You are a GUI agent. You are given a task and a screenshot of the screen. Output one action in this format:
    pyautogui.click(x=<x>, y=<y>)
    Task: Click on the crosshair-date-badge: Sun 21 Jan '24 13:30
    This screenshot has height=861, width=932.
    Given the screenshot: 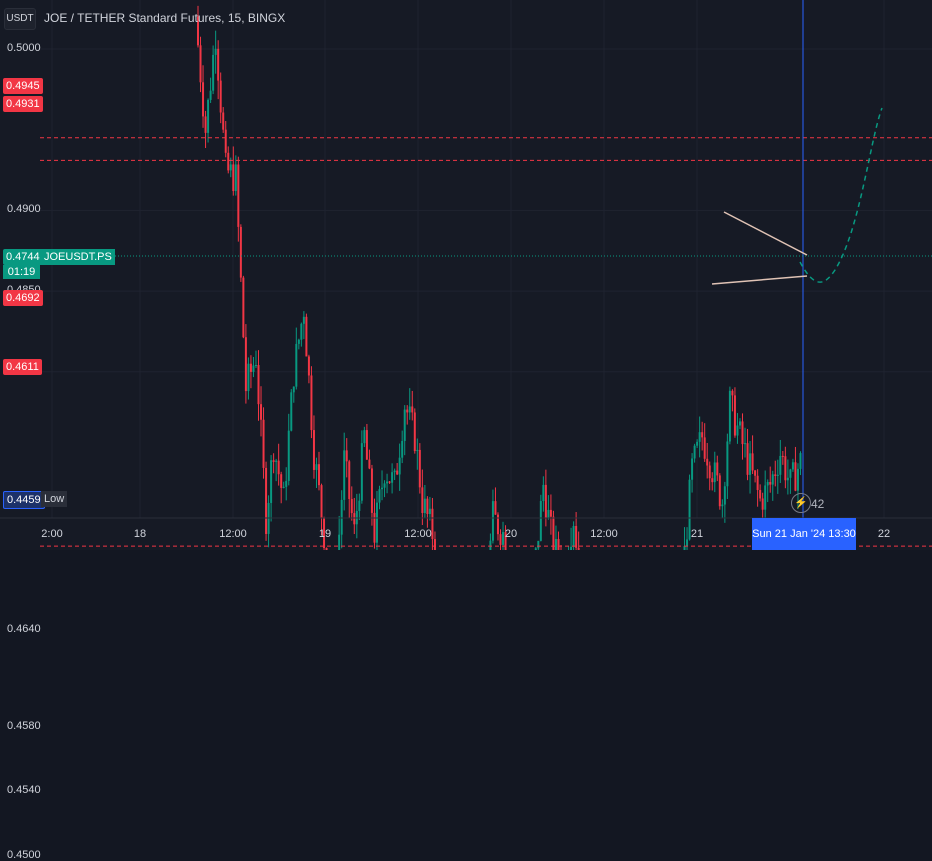 What is the action you would take?
    pyautogui.click(x=804, y=534)
    